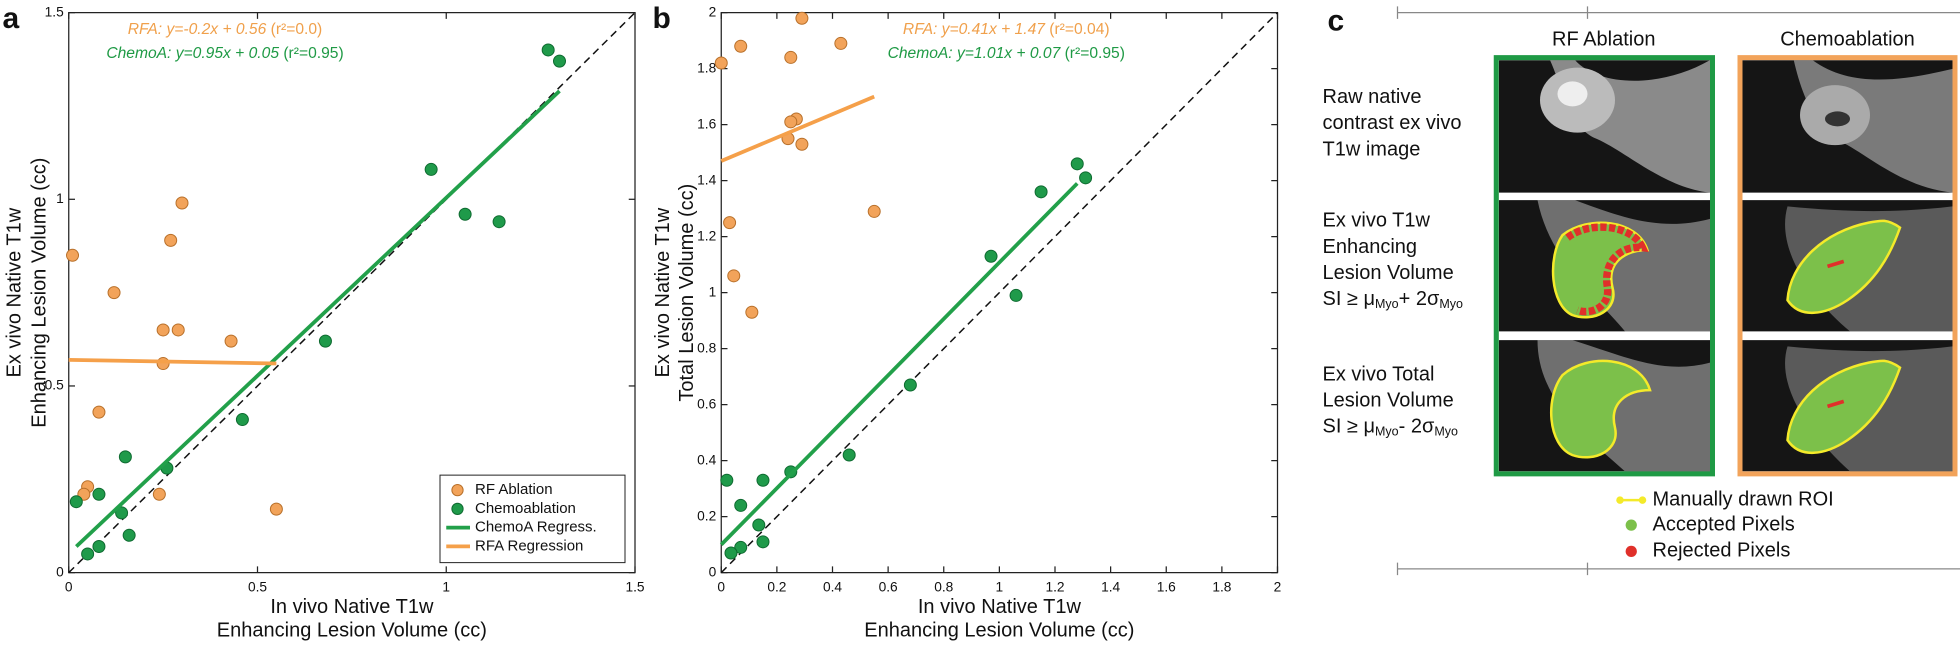 This screenshot has width=1960, height=649. Describe the element at coordinates (297, 29) in the screenshot. I see `annotation-r2: (r²=0.0)` at that location.